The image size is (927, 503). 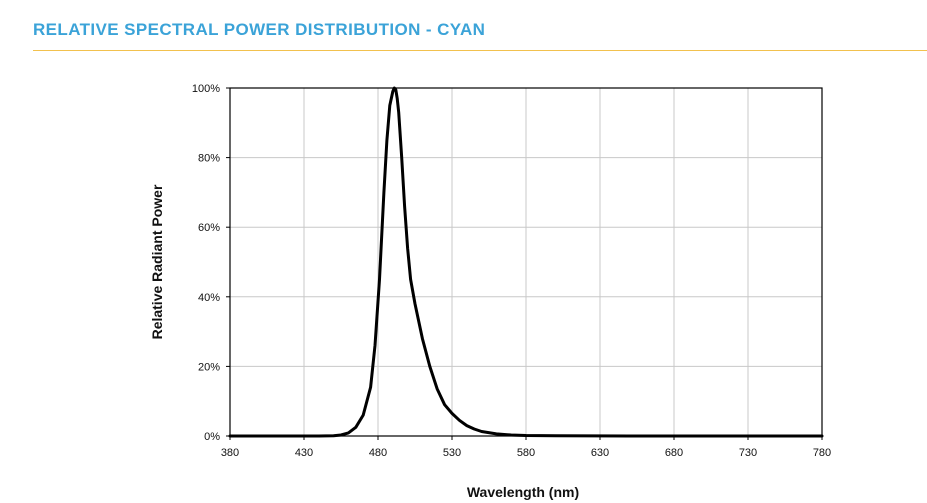 I want to click on y-tick-label: 80%, so click(x=209, y=159).